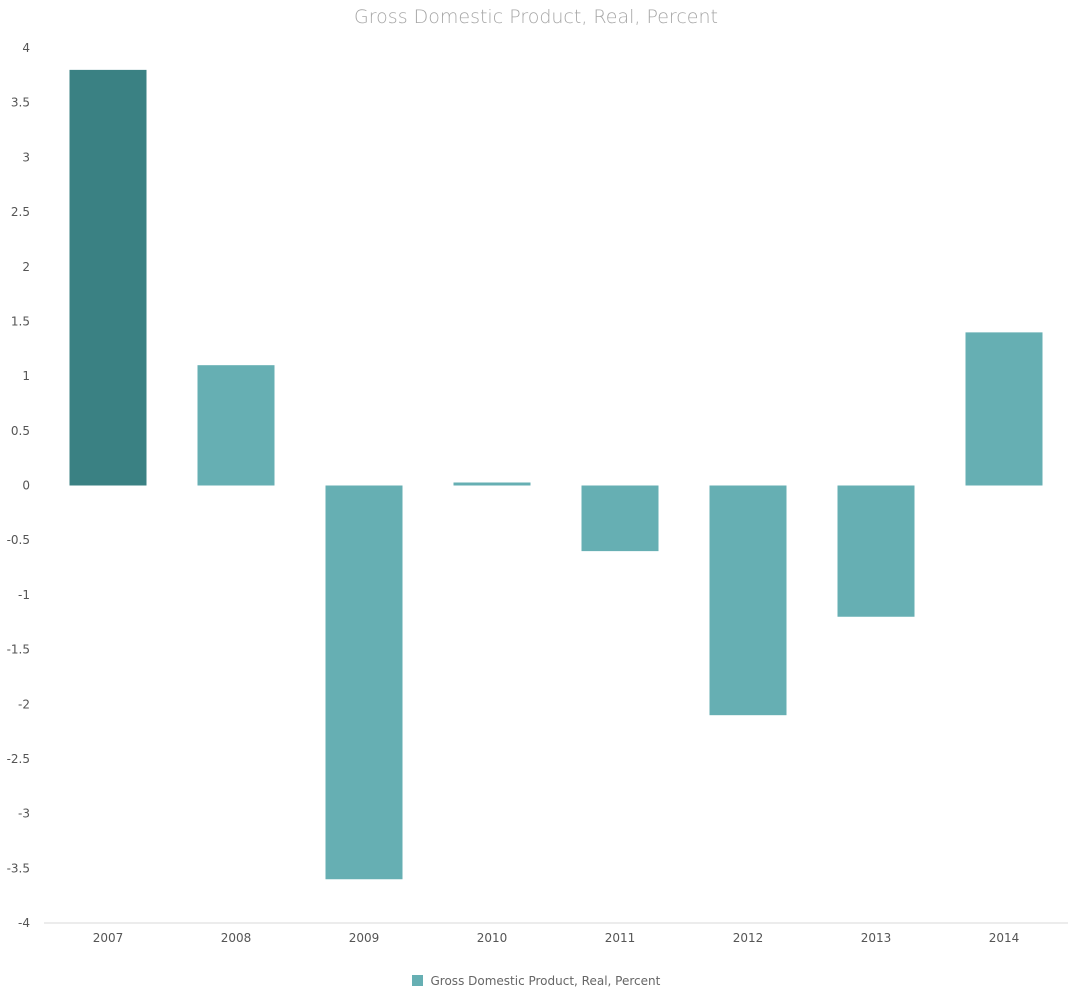 The image size is (1072, 992). What do you see at coordinates (876, 551) in the screenshot?
I see `bar-2013` at bounding box center [876, 551].